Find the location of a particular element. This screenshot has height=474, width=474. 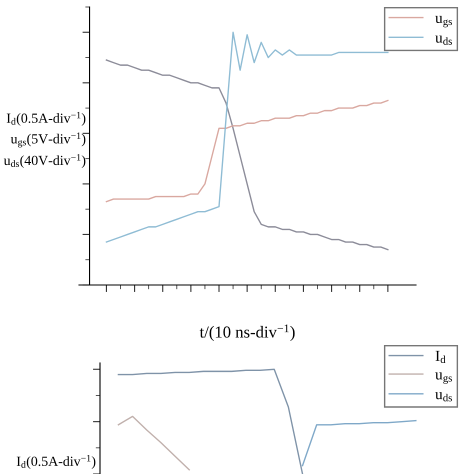

text: I$_{d}$(0.5A-div$^{−1}$) u$_{gs}$(5V-div$^{−1}$) u$_{ds}$(40V-div$^{−1}$) is located at coordinates (45, 140).